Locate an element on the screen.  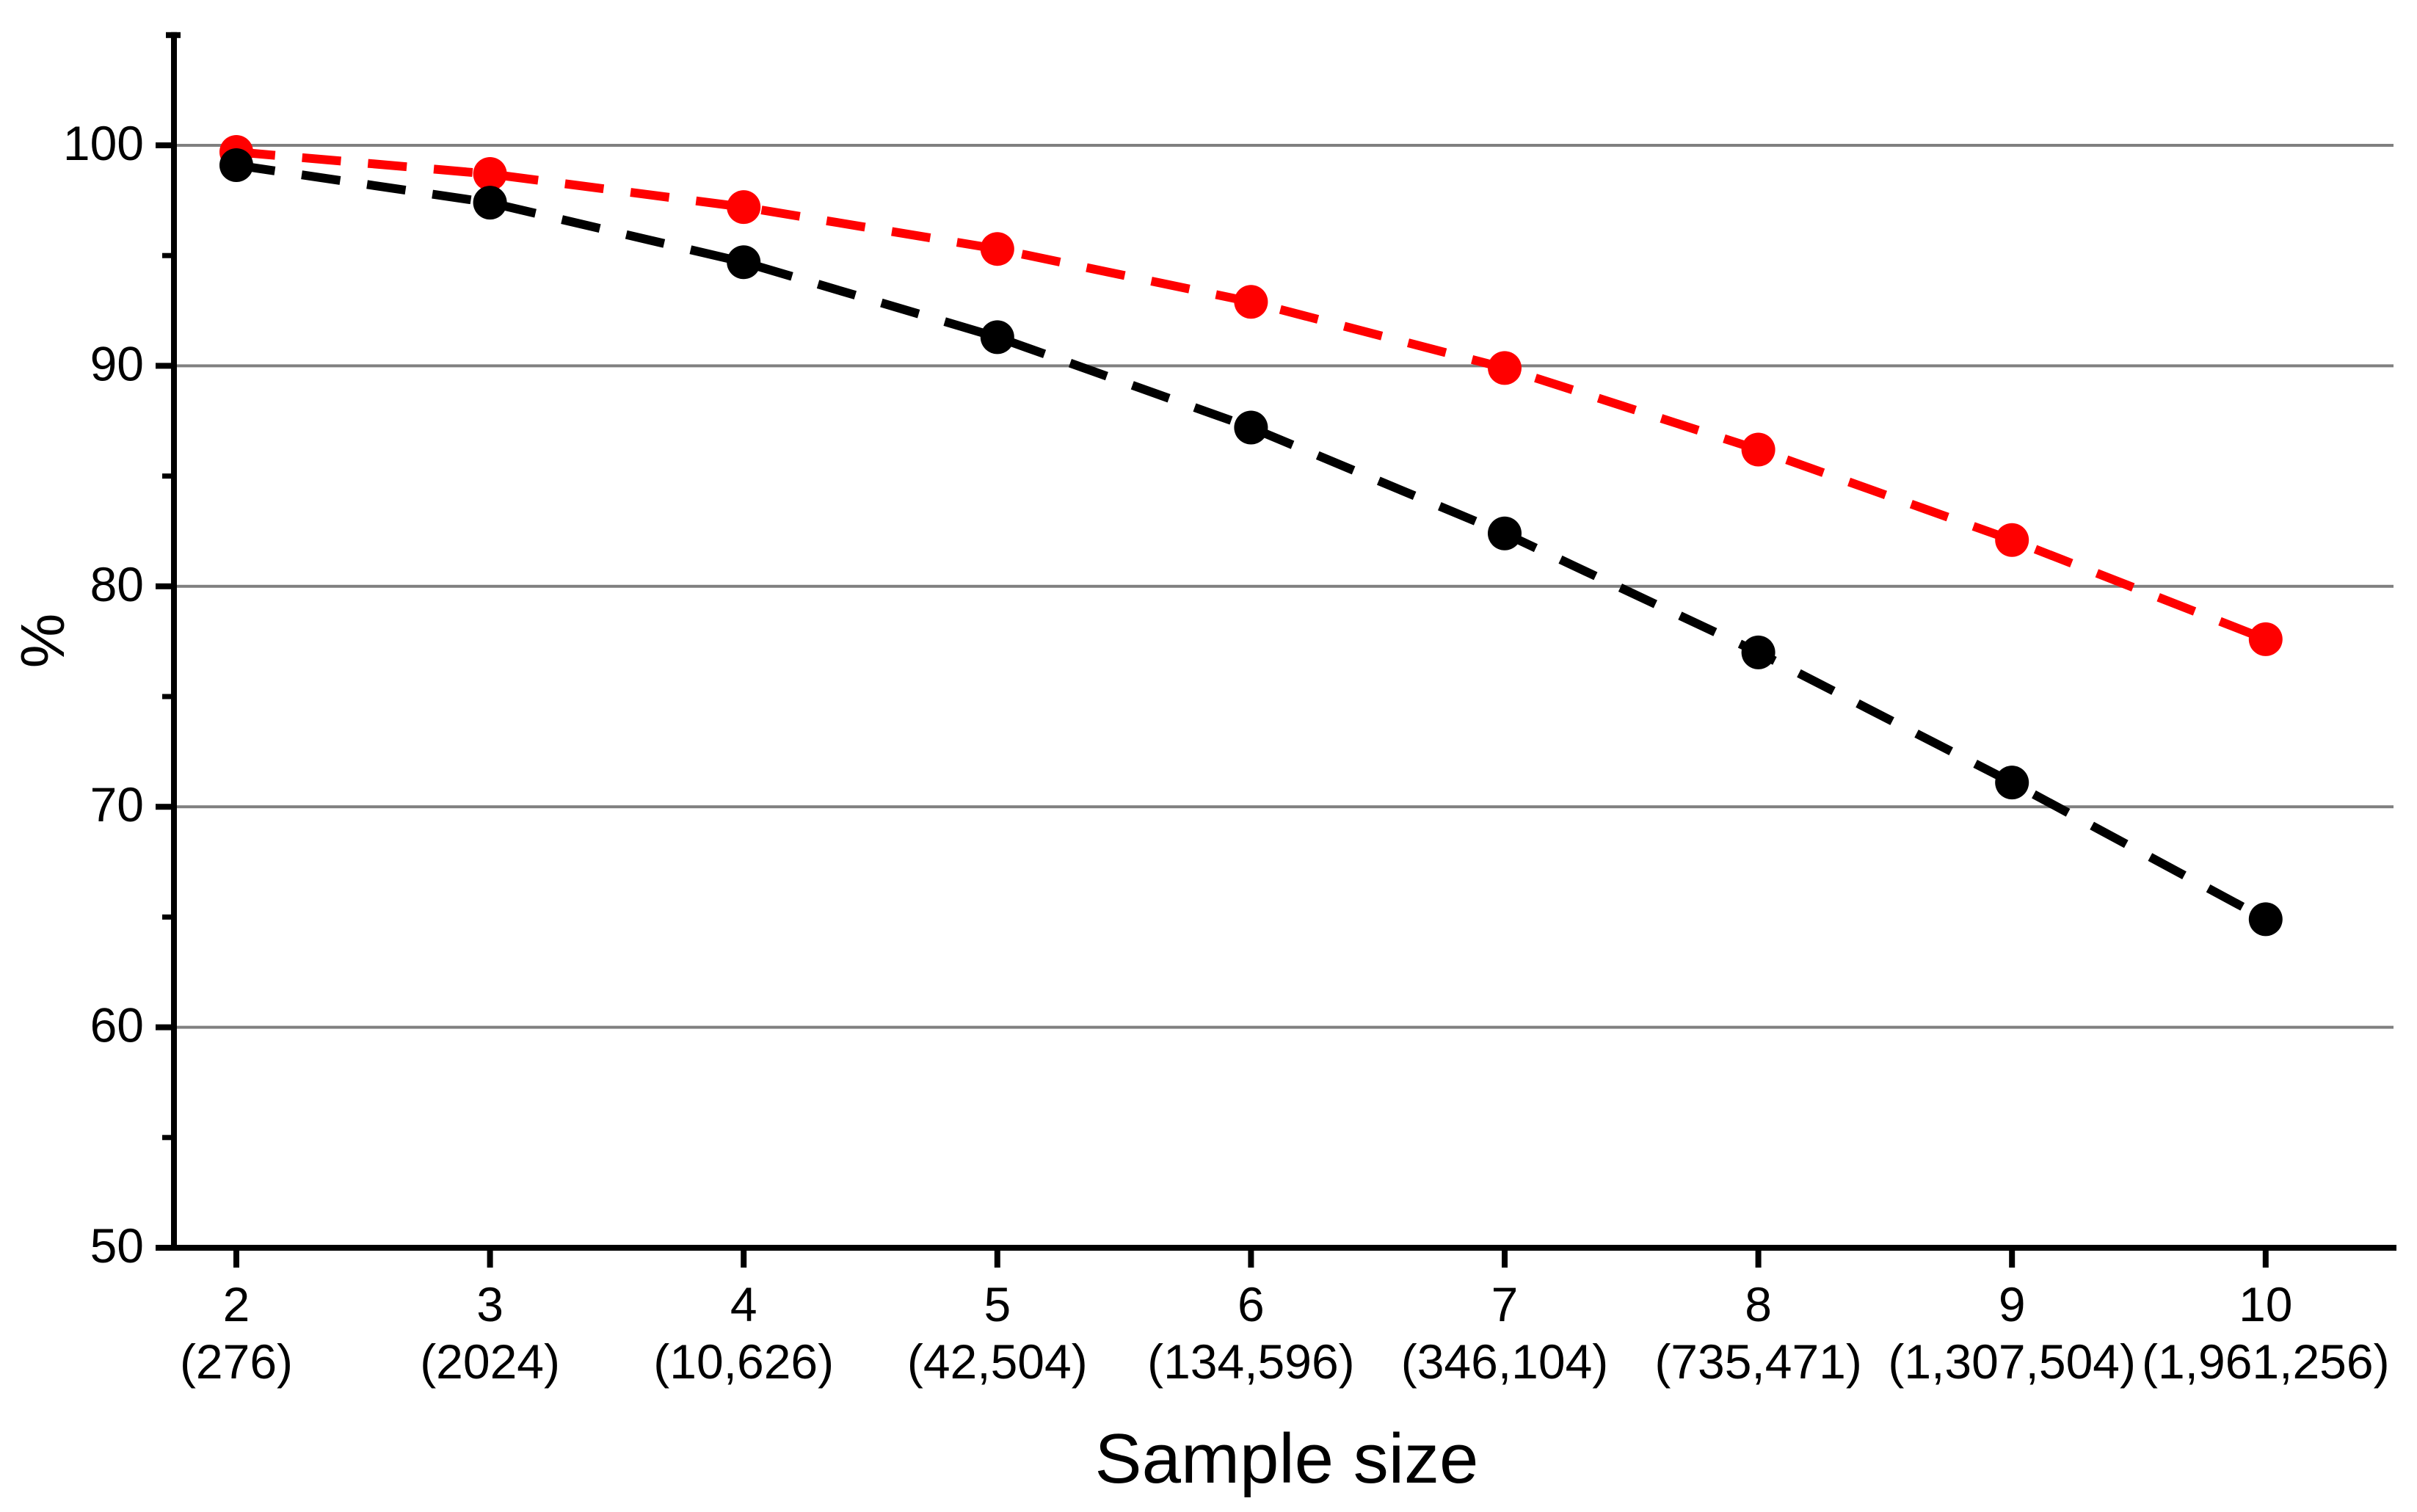
x-tick-sublabel: (276) is located at coordinates (236, 1361).